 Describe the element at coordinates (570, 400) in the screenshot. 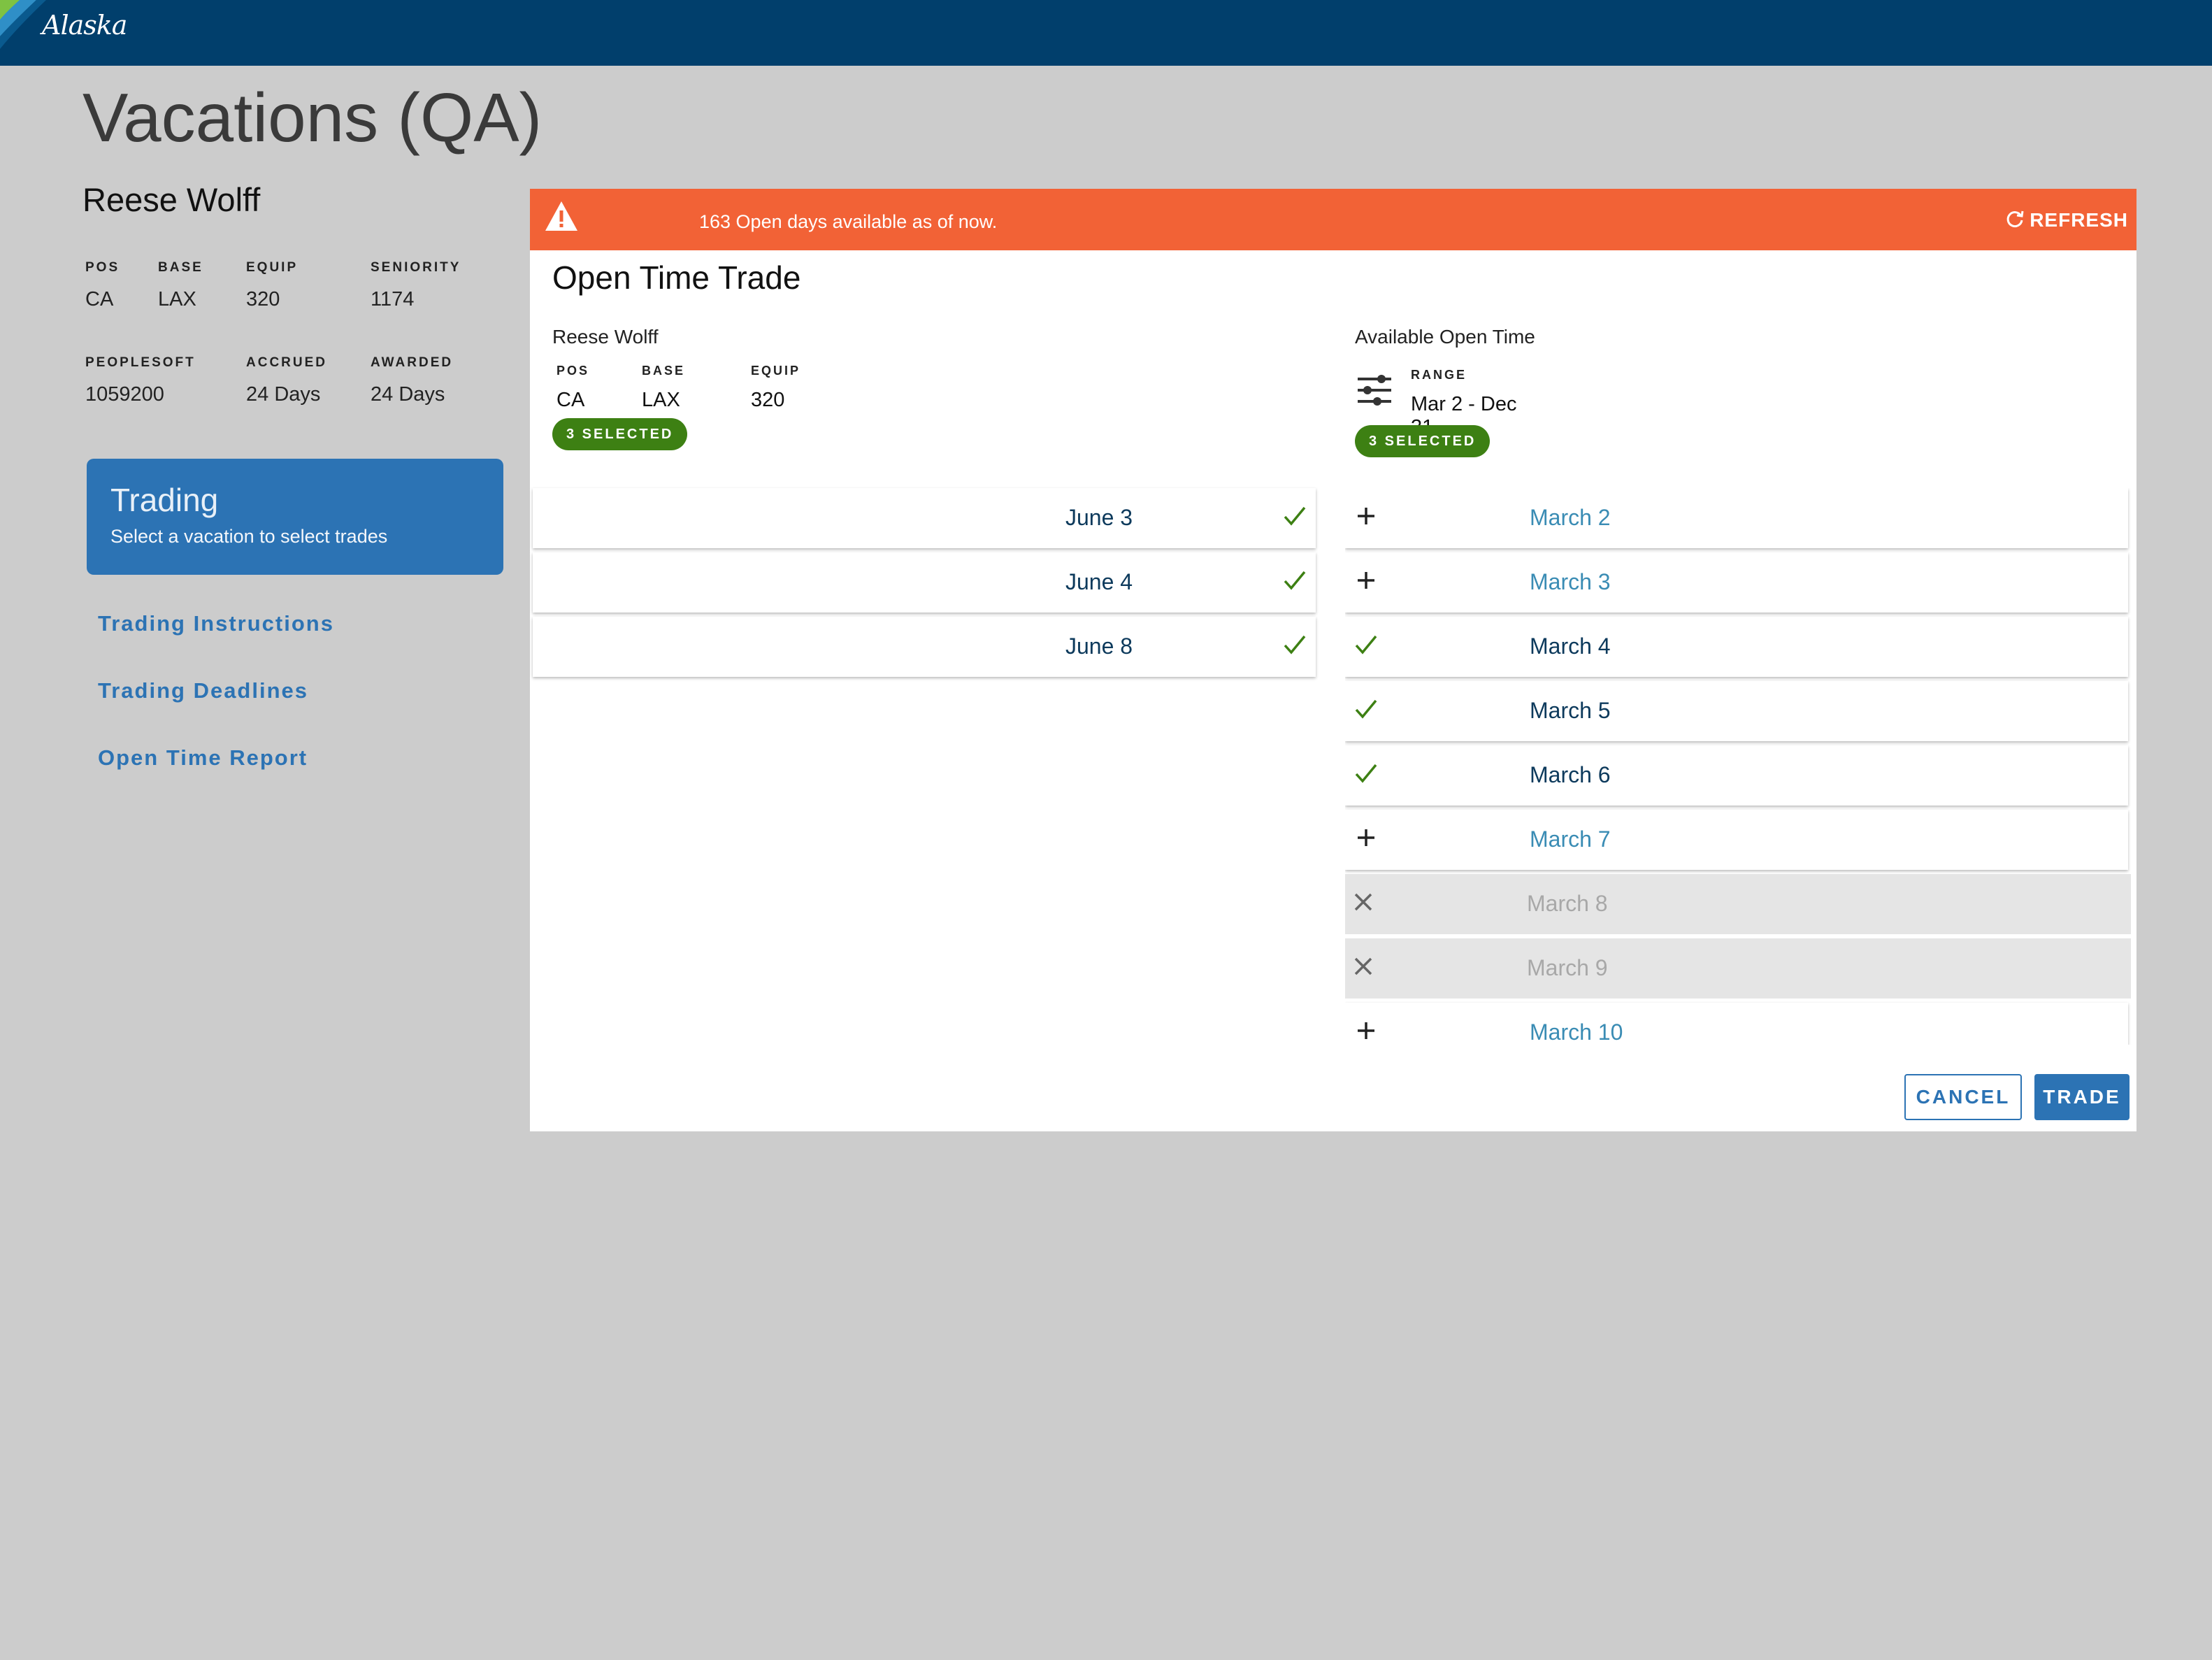

I see `left-pos-value: CA` at that location.